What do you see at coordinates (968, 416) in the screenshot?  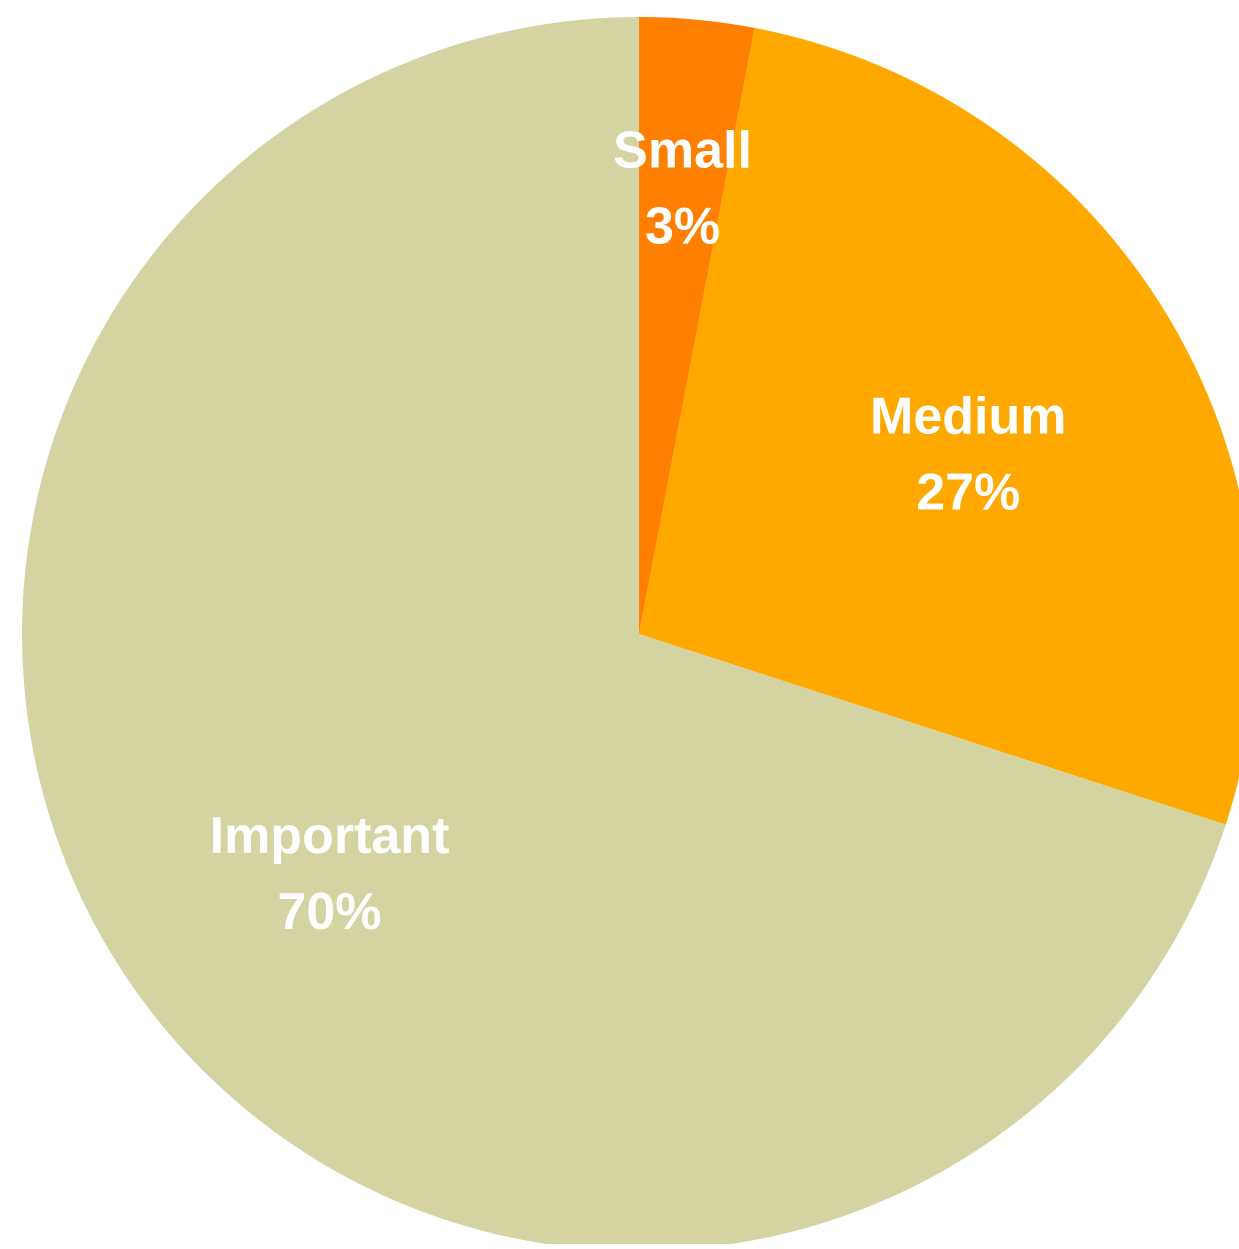 I see `slice-label-medium: Medium` at bounding box center [968, 416].